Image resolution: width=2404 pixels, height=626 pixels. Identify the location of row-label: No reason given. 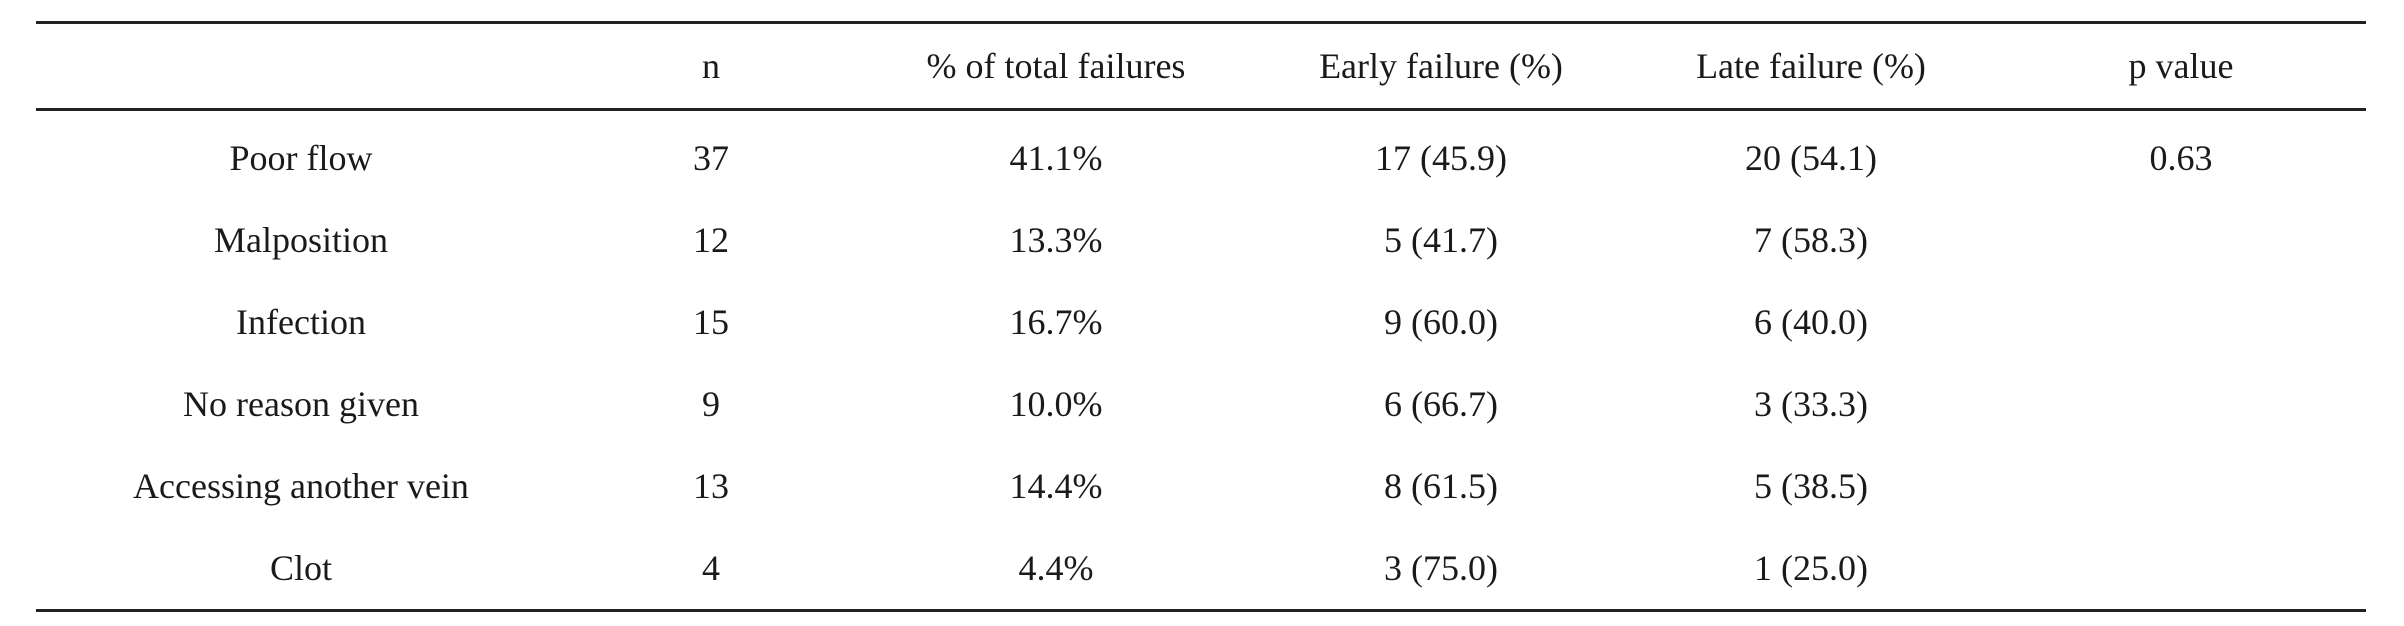
(301, 404).